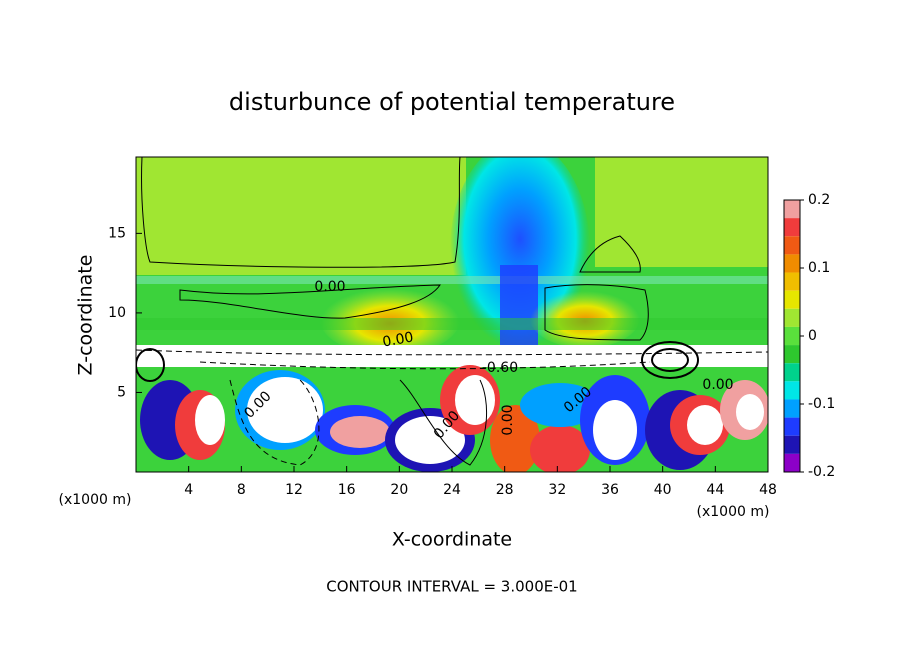 Image resolution: width=904 pixels, height=654 pixels. Describe the element at coordinates (812, 336) in the screenshot. I see `colorbar-tick-label: 0` at that location.